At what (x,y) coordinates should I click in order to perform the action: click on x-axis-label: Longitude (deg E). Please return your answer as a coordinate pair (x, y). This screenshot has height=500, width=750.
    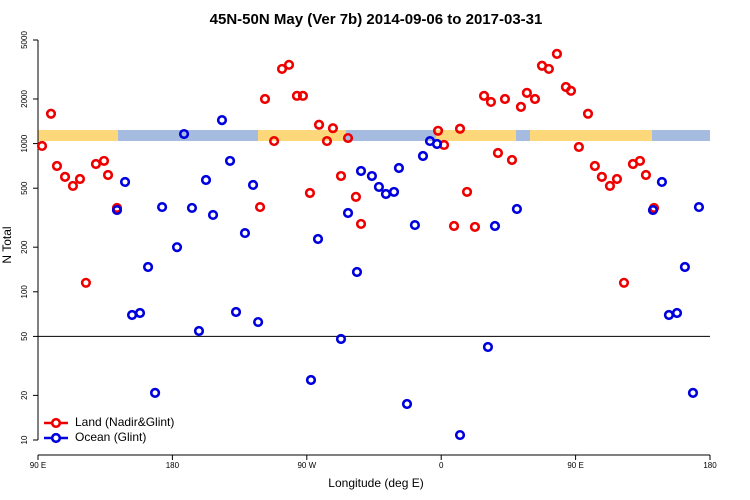
    Looking at the image, I should click on (375, 483).